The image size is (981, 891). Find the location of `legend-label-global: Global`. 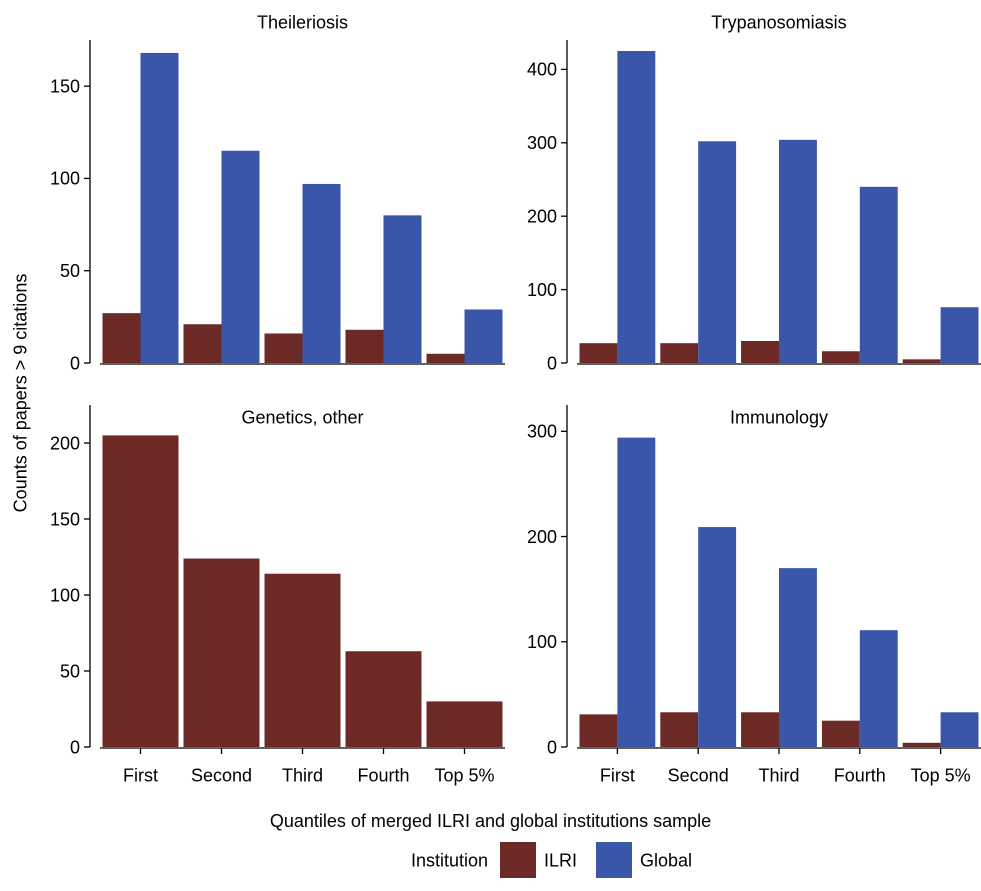

legend-label-global: Global is located at coordinates (666, 860).